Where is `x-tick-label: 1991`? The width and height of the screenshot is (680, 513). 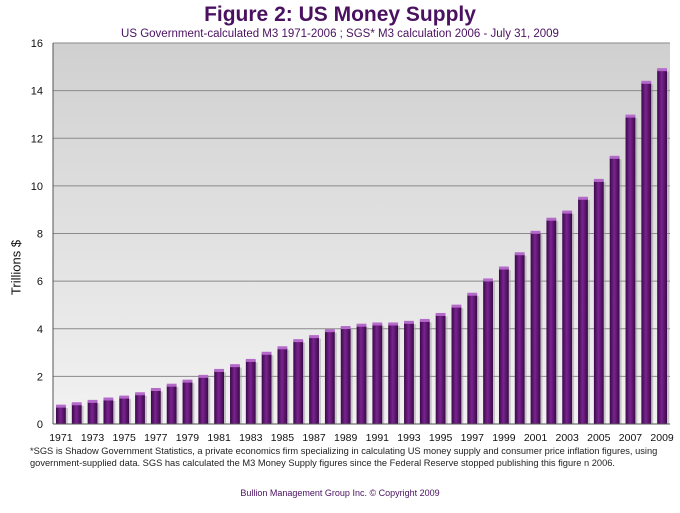
x-tick-label: 1991 is located at coordinates (378, 438).